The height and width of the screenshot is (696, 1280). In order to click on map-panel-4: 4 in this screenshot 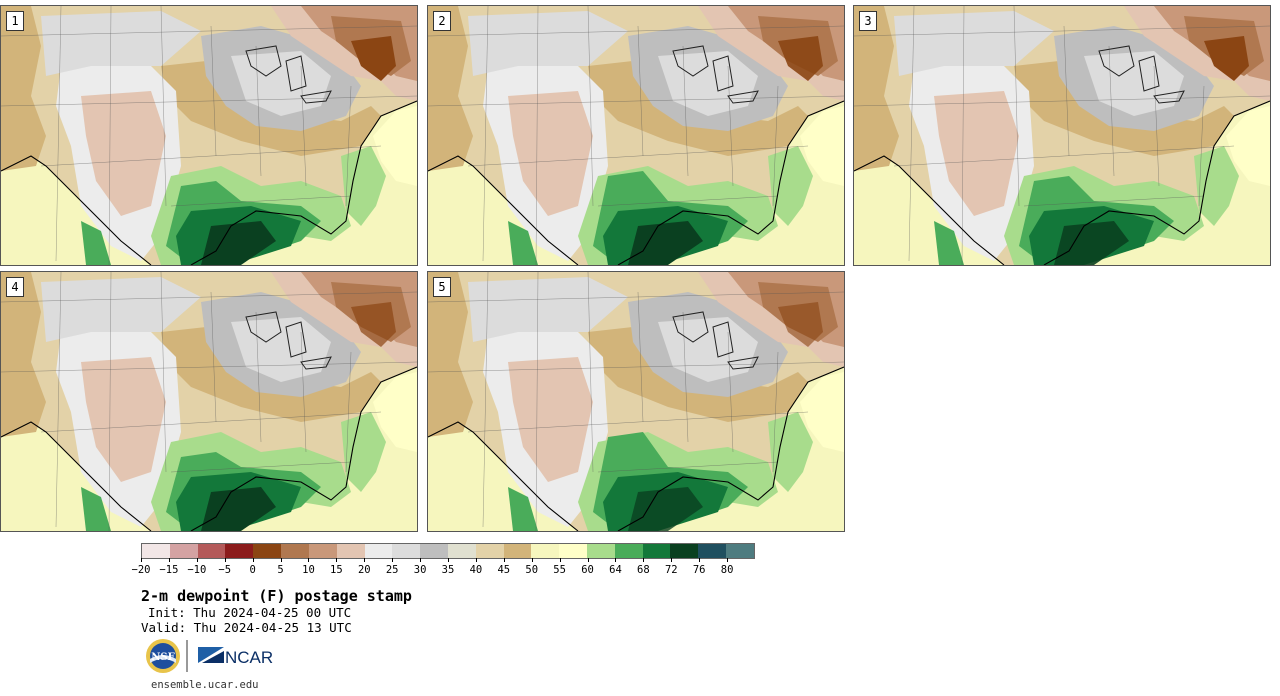, I will do `click(209, 401)`.